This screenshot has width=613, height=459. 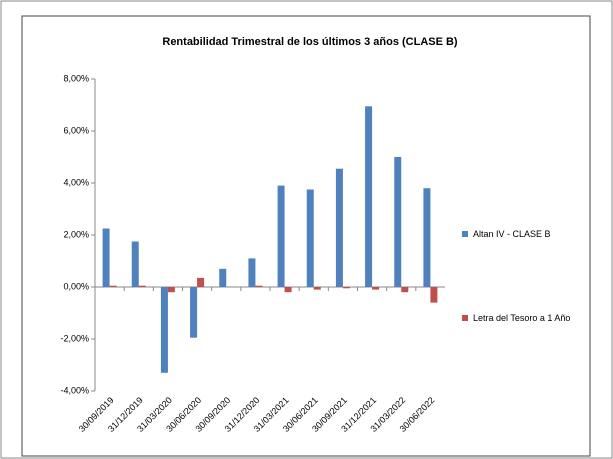 I want to click on y-tick-label: 8,00%, so click(x=76, y=78).